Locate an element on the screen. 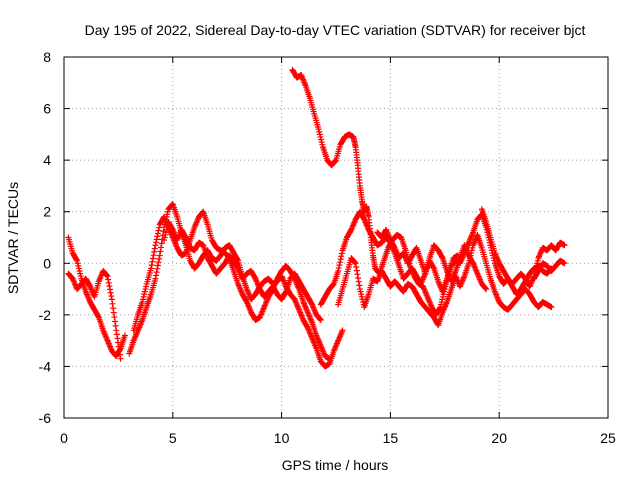 This screenshot has height=480, width=640. series-satellite-b is located at coordinates (94, 315).